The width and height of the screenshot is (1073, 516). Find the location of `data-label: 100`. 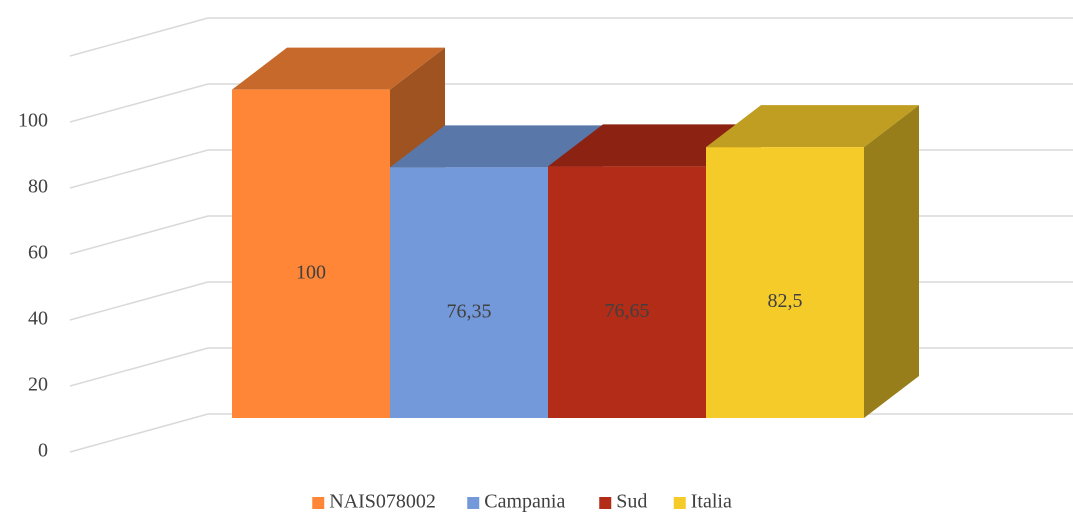

data-label: 100 is located at coordinates (311, 272).